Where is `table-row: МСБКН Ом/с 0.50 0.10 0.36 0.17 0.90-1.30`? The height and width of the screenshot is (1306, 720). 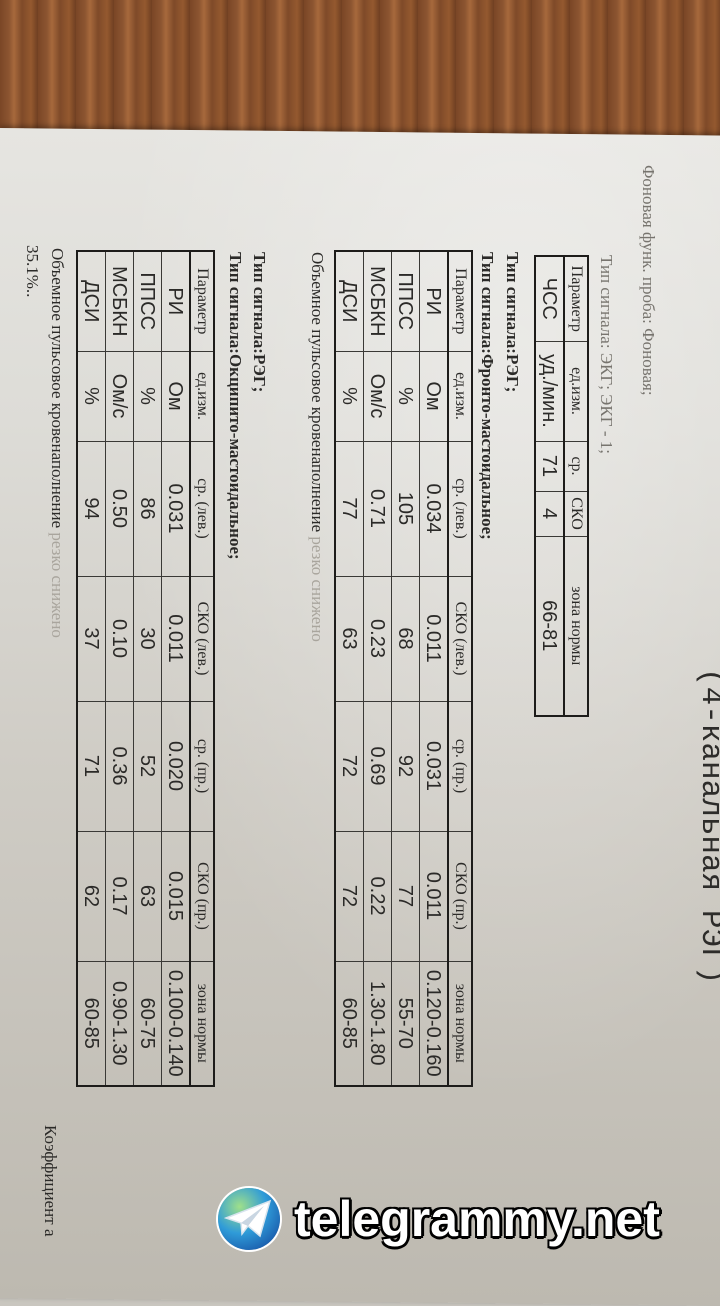
table-row: МСБКН Ом/с 0.50 0.10 0.36 0.17 0.90-1.30 is located at coordinates (119, 668).